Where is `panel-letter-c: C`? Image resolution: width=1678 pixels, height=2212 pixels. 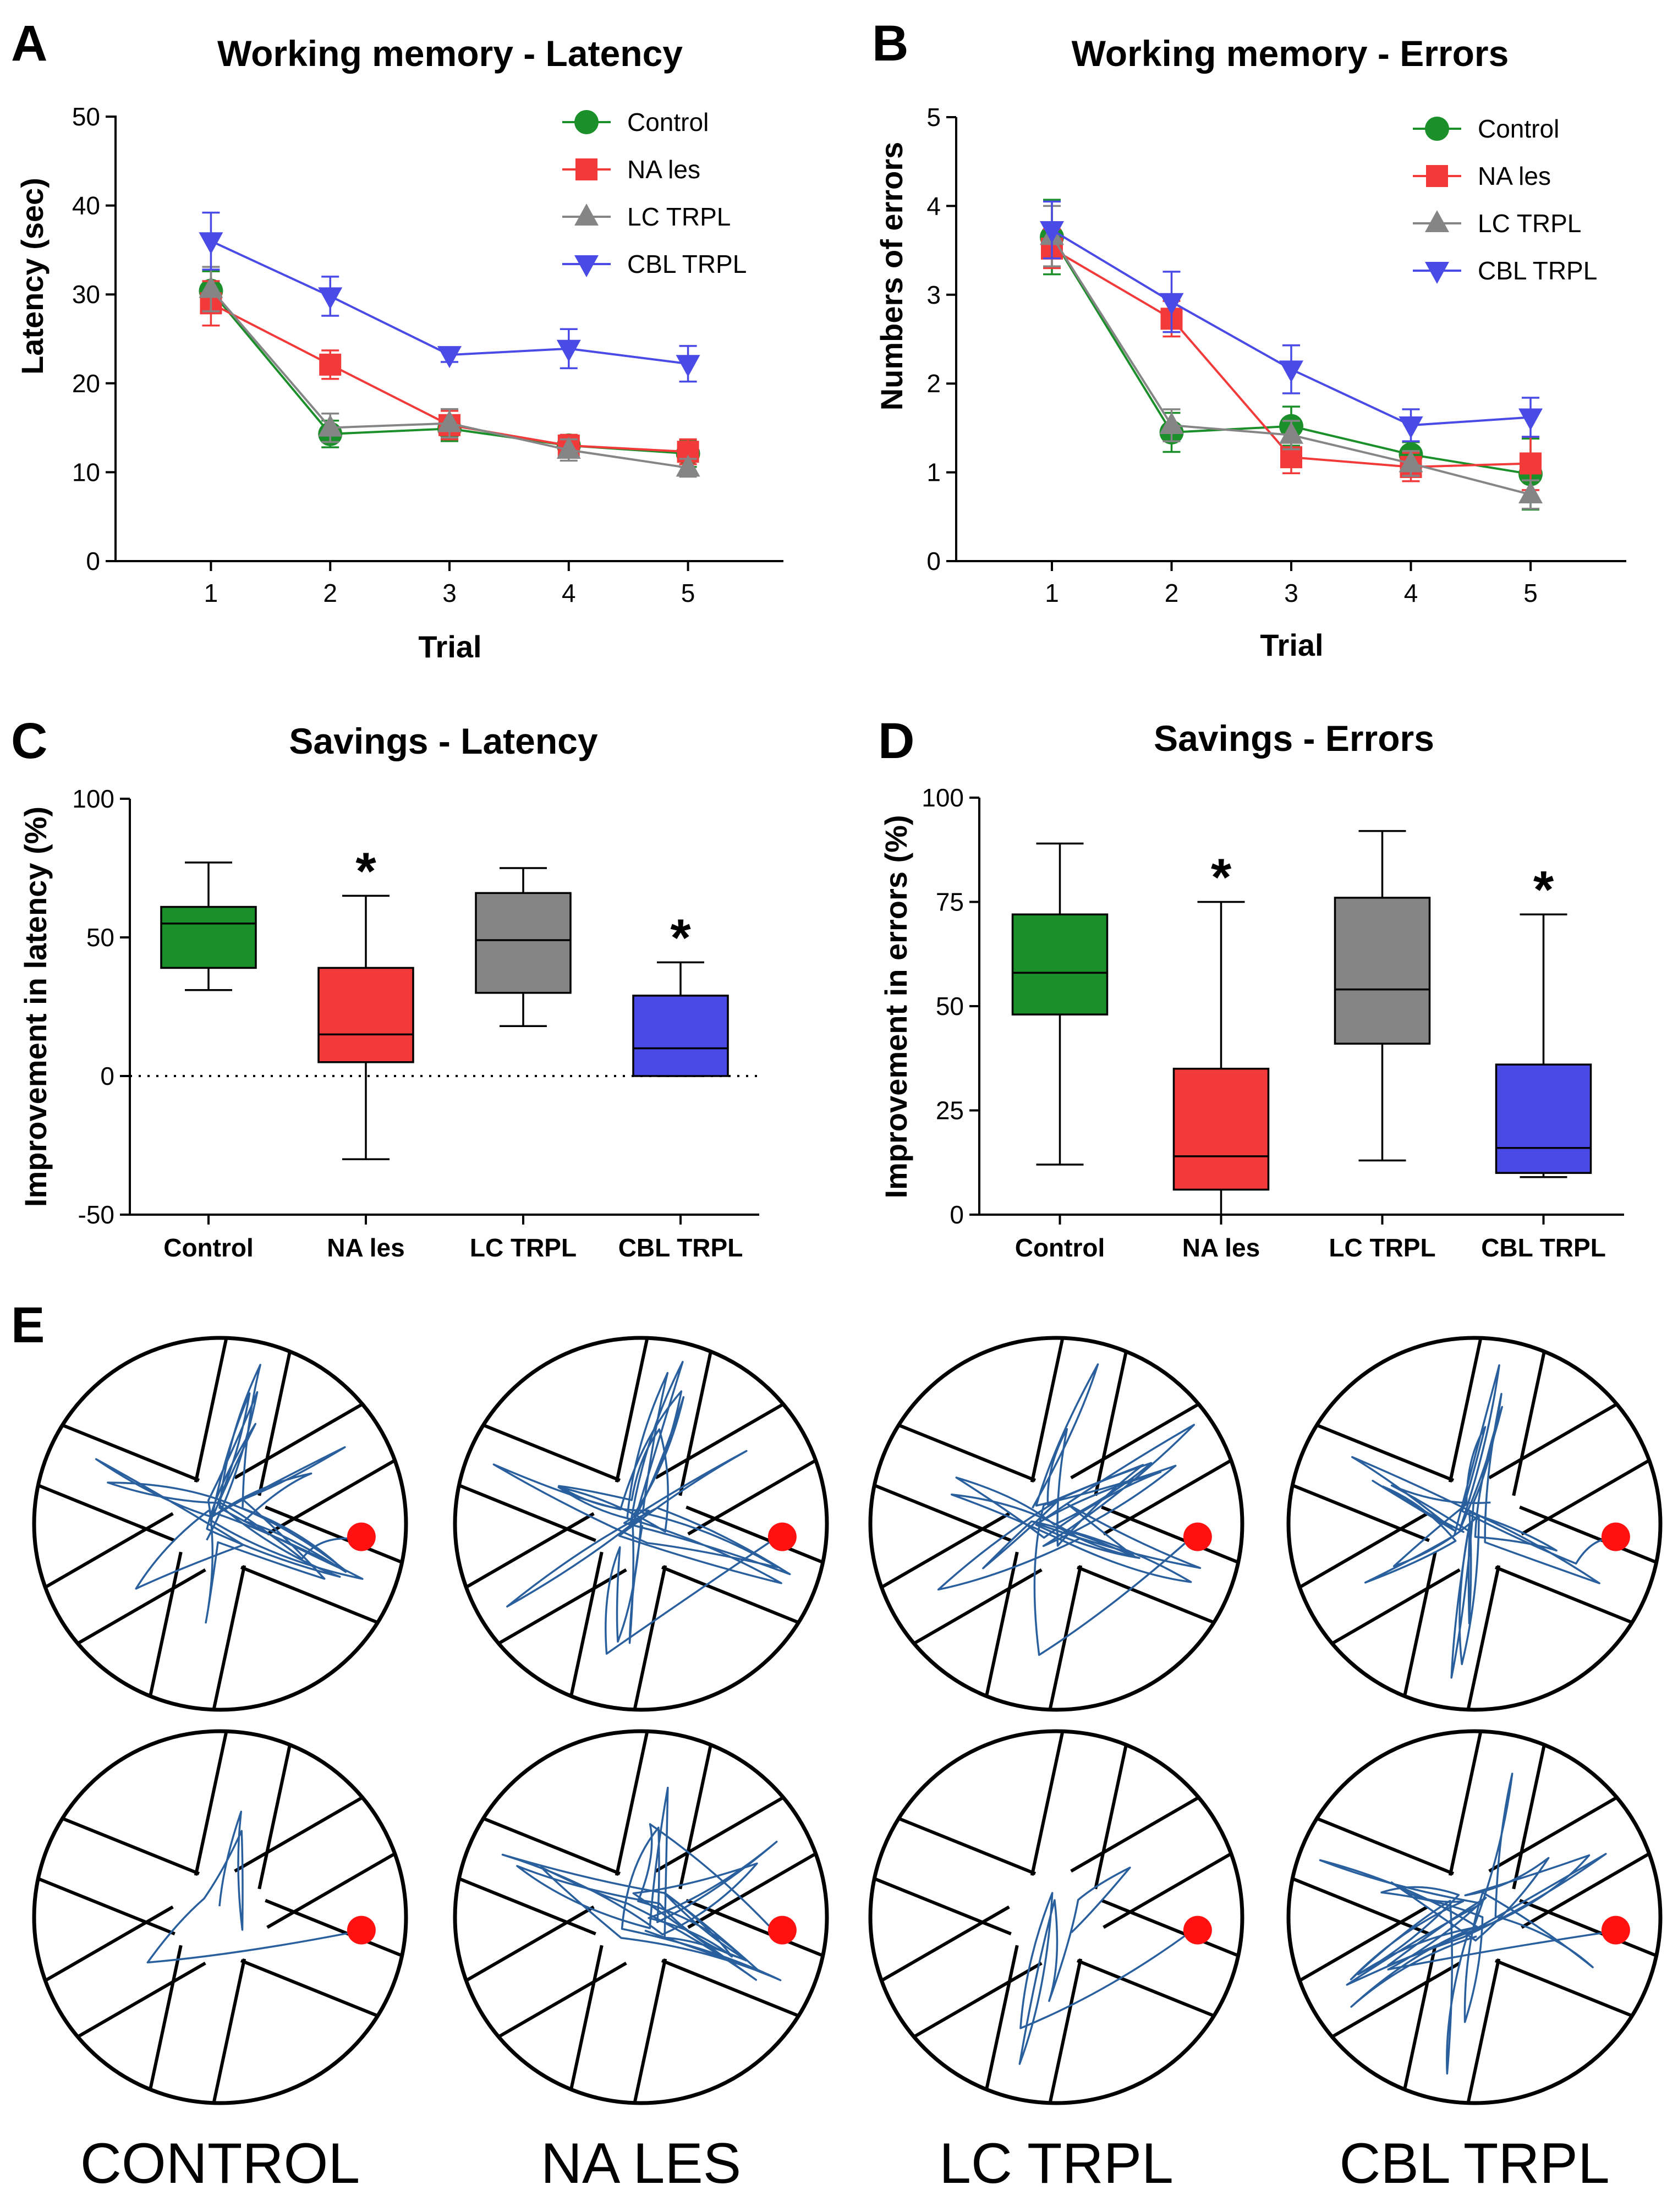 panel-letter-c: C is located at coordinates (29, 741).